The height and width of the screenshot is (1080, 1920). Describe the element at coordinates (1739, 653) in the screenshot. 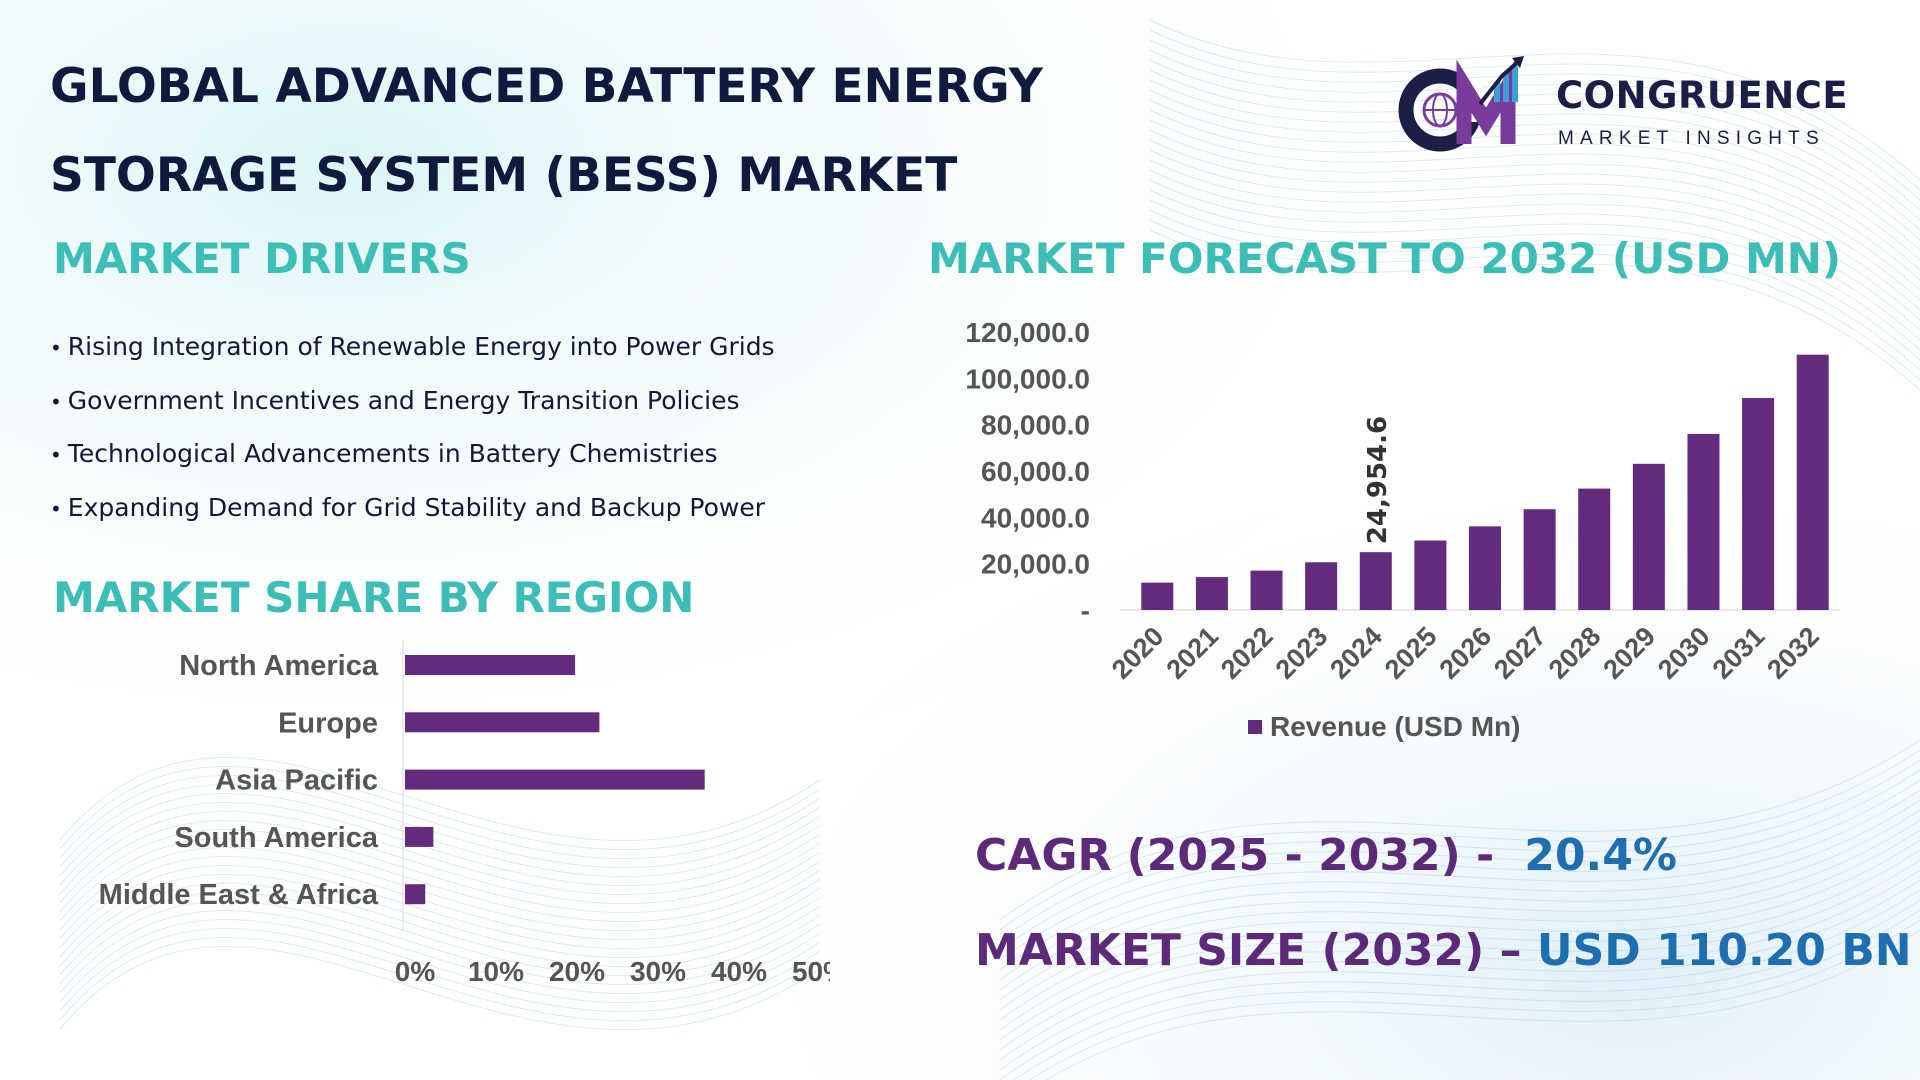

I see `x-tick-label: 2031` at that location.